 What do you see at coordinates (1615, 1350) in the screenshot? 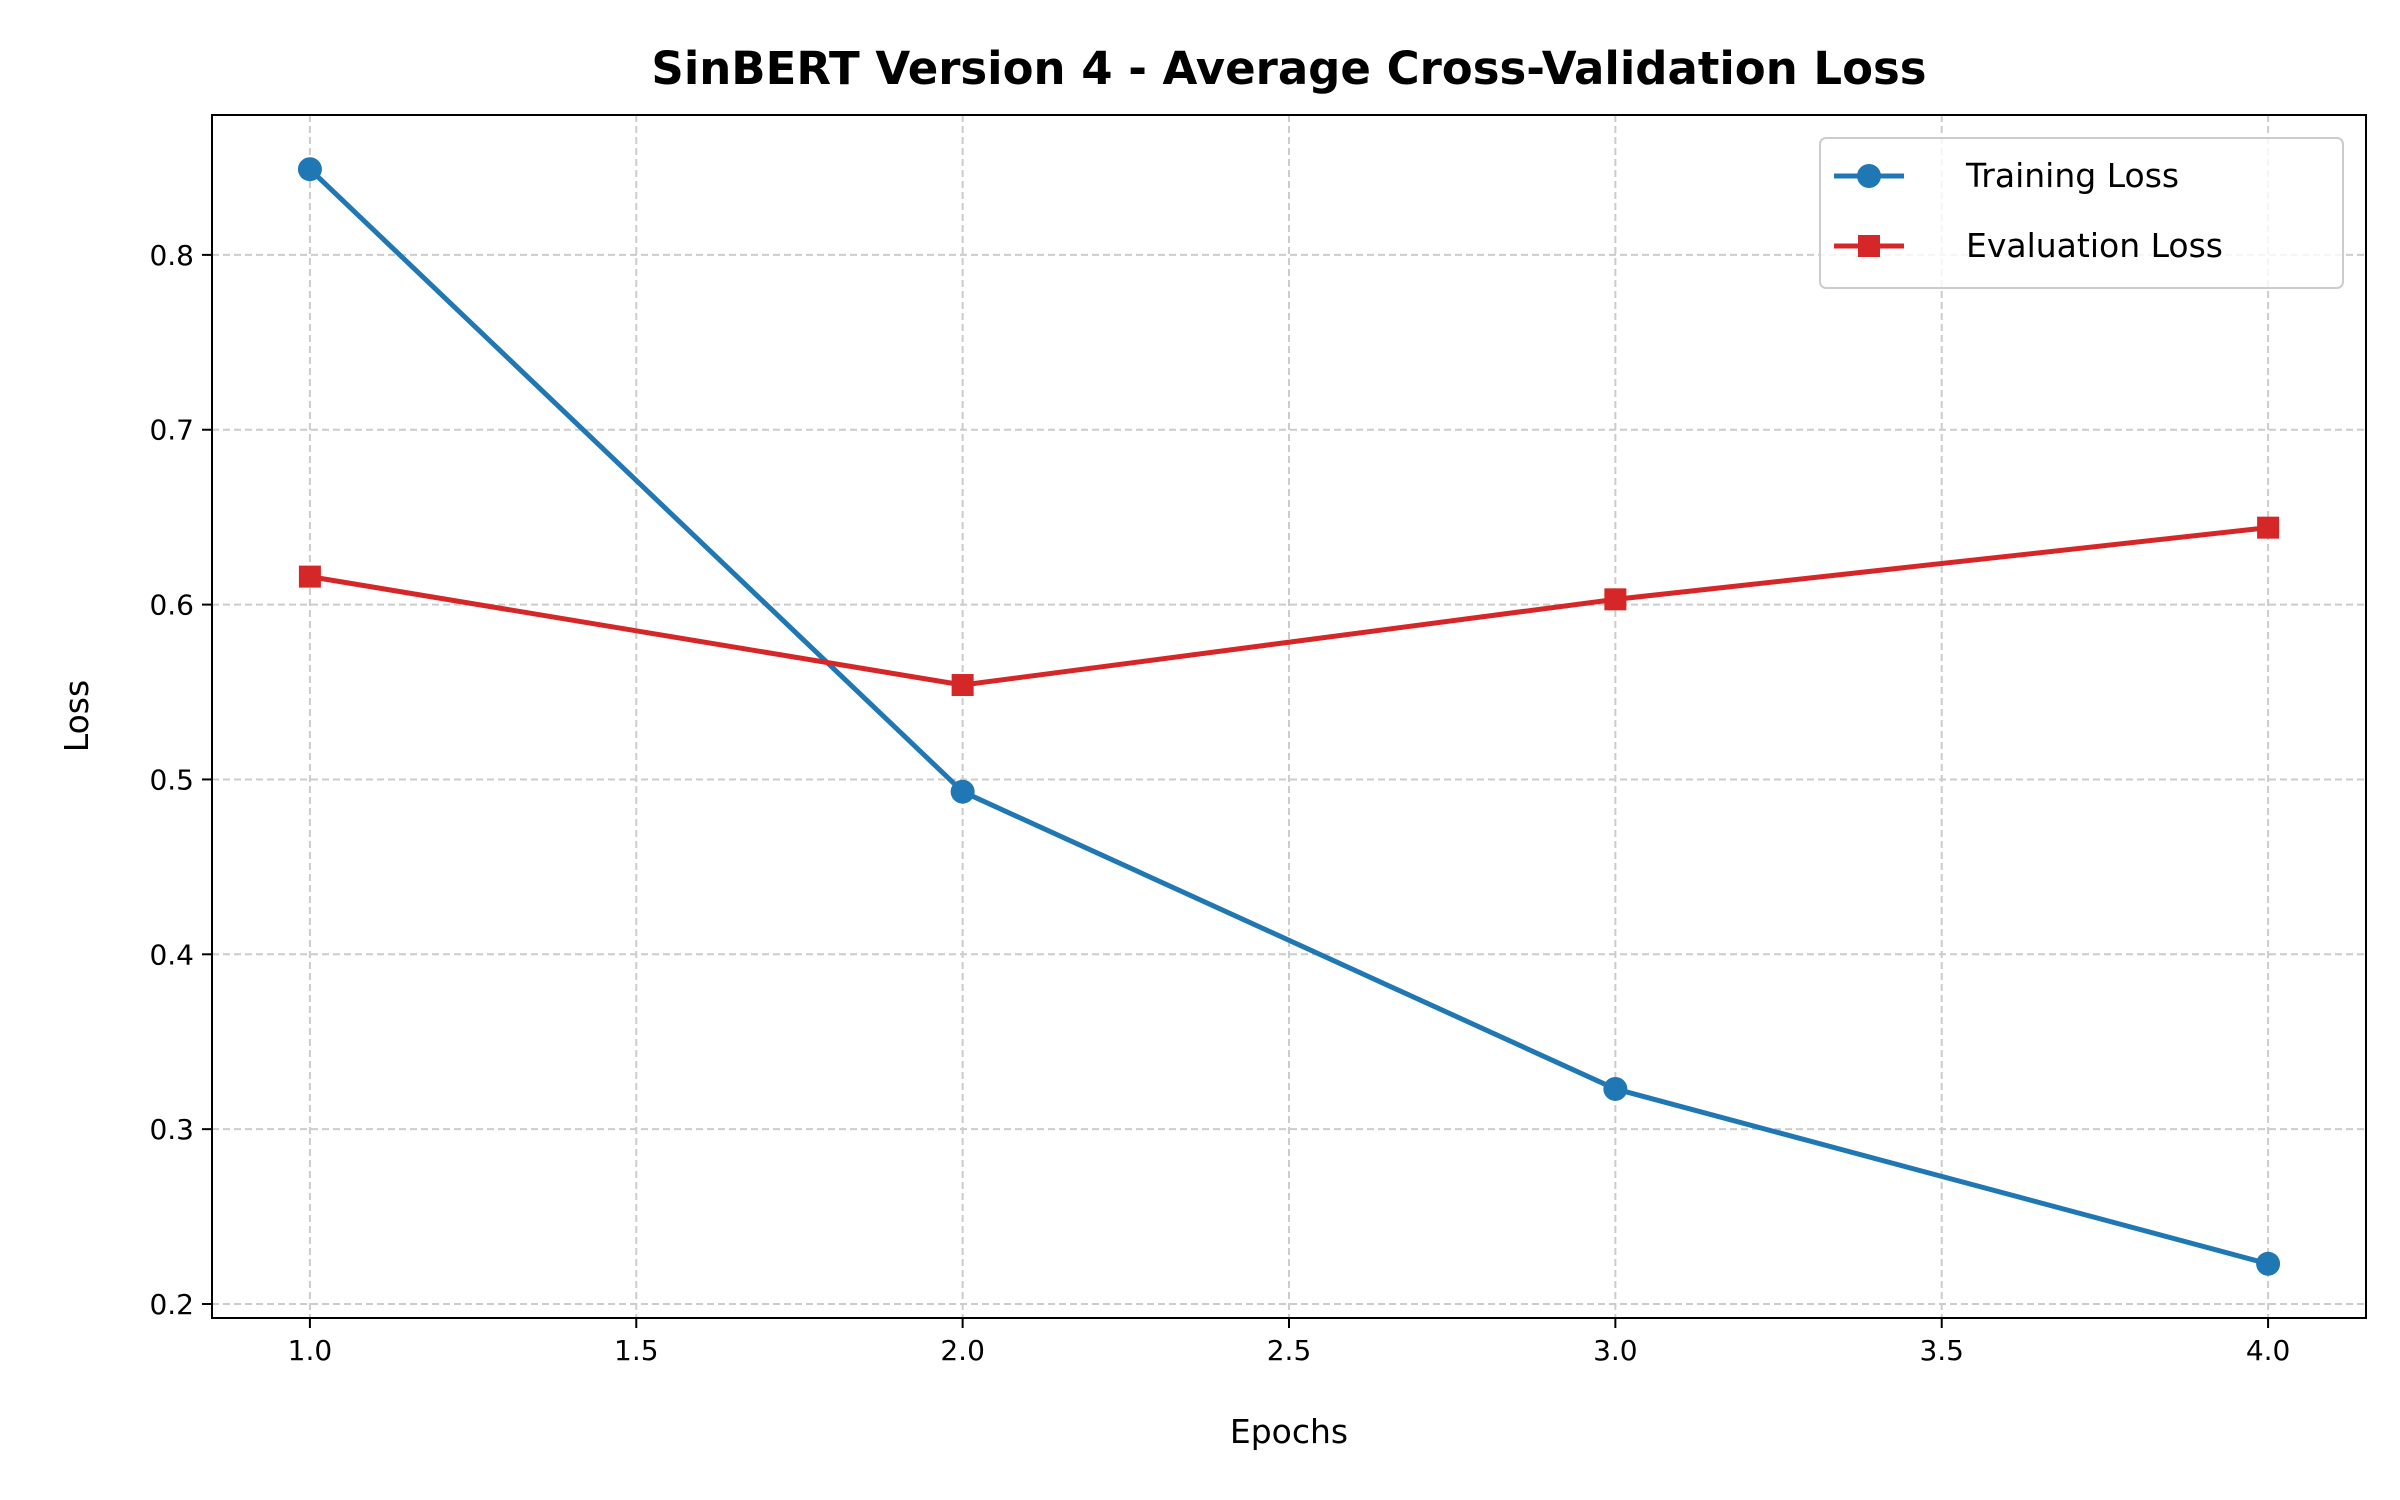
I see `x-tick-label: 3.0` at bounding box center [1615, 1350].